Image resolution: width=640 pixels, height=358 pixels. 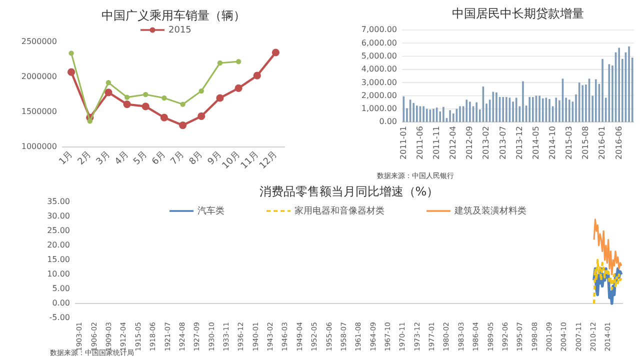 I want to click on x-tick-label: 3月, so click(x=103, y=159).